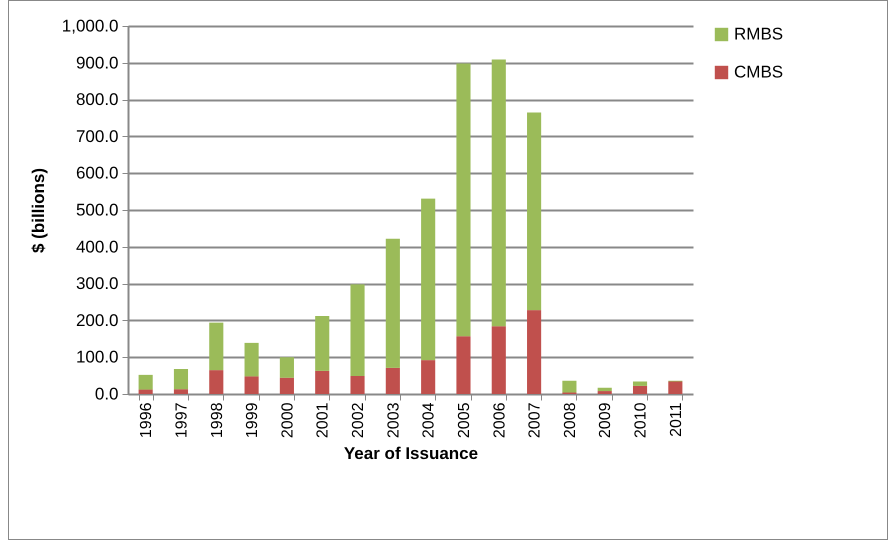 The width and height of the screenshot is (891, 545). I want to click on x-tick-label: 2007, so click(535, 420).